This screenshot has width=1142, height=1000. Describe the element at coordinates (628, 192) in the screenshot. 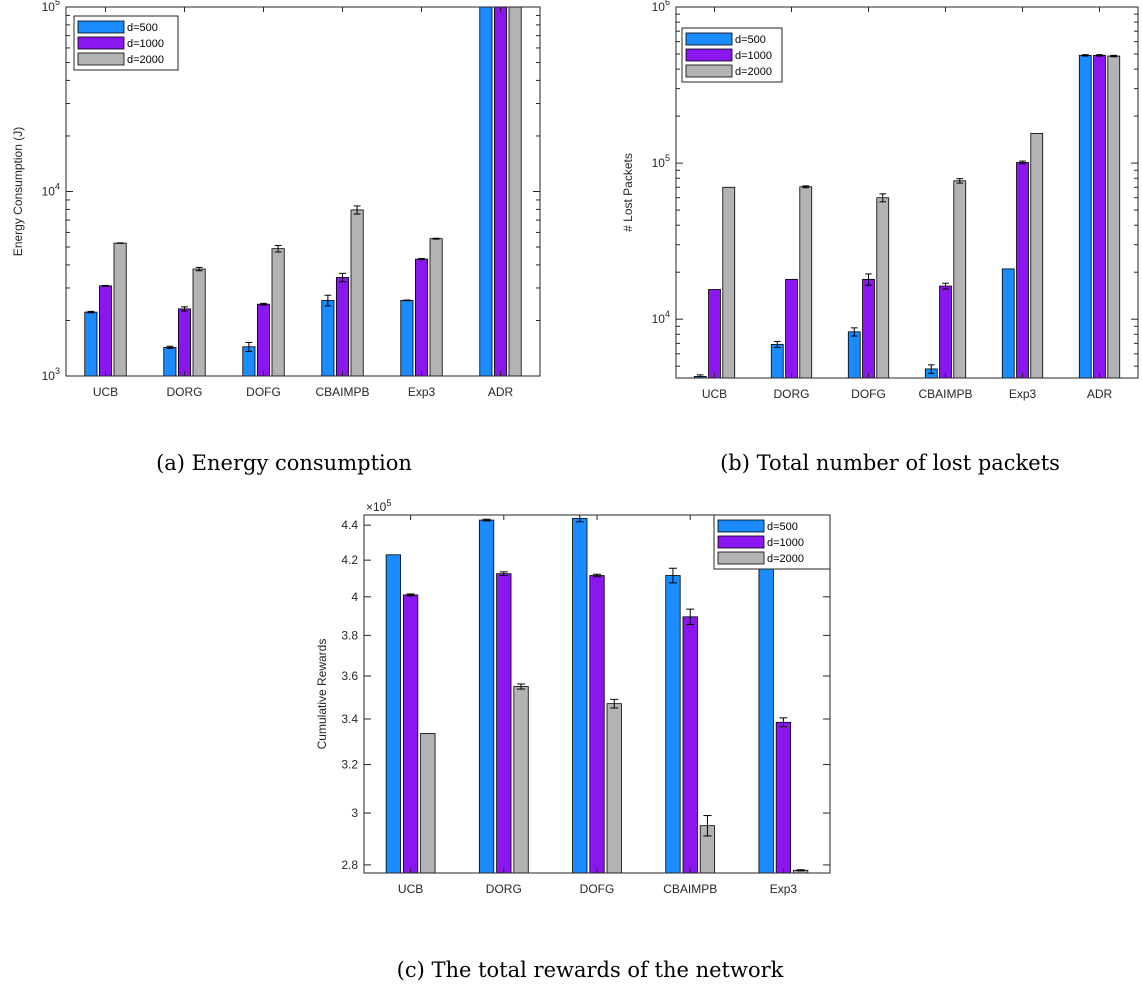

I see `y-axis-label: # Lost Packets` at that location.